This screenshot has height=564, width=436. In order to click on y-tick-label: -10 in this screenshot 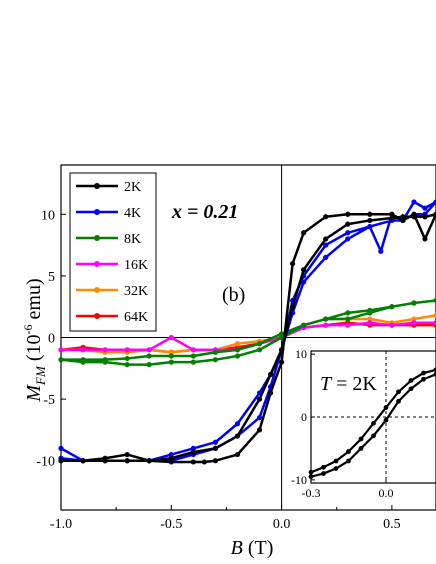, I will do `click(45, 462)`.